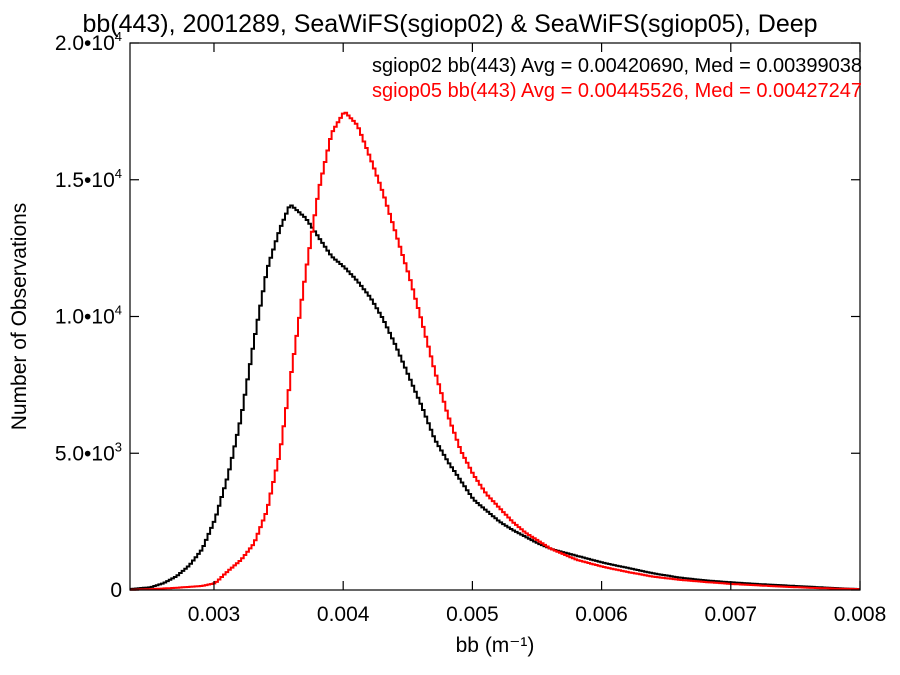 This screenshot has width=900, height=675. What do you see at coordinates (85, 317) in the screenshot?
I see `y-tick-mantissa: 1.0•10` at bounding box center [85, 317].